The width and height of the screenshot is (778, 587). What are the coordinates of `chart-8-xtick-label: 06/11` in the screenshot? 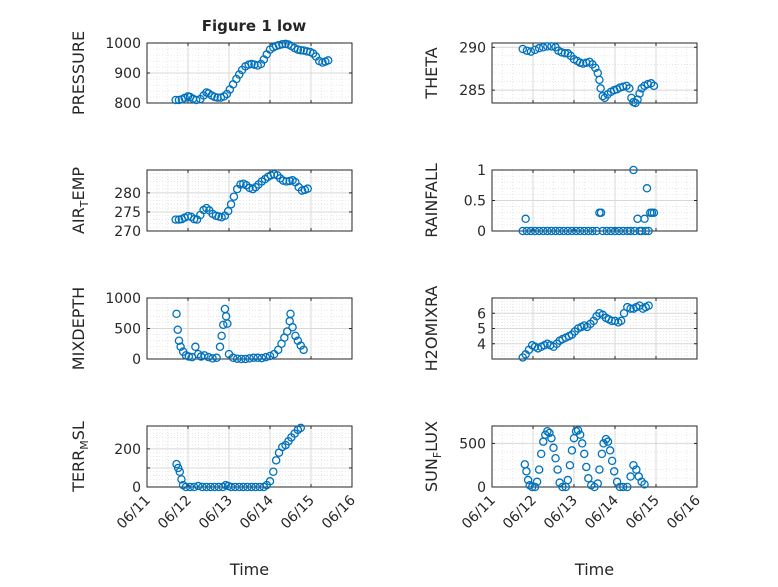 It's located at (479, 513).